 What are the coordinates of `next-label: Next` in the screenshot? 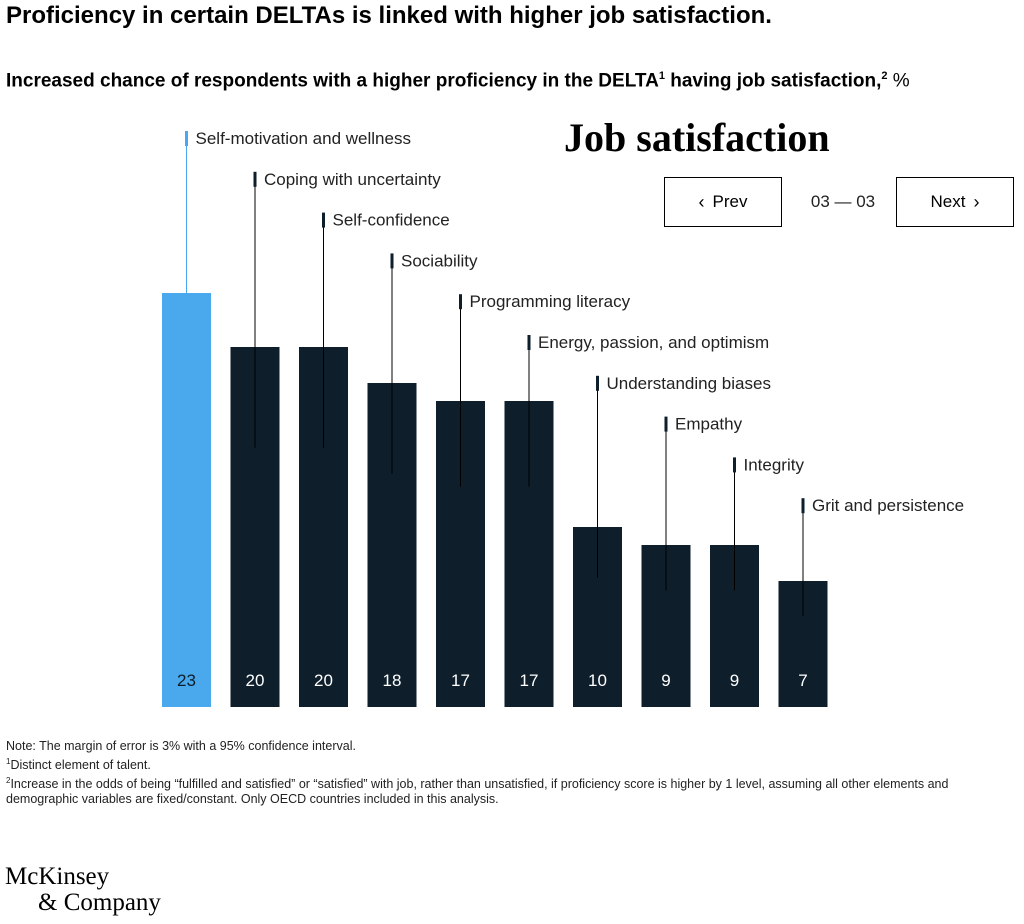 It's located at (948, 201).